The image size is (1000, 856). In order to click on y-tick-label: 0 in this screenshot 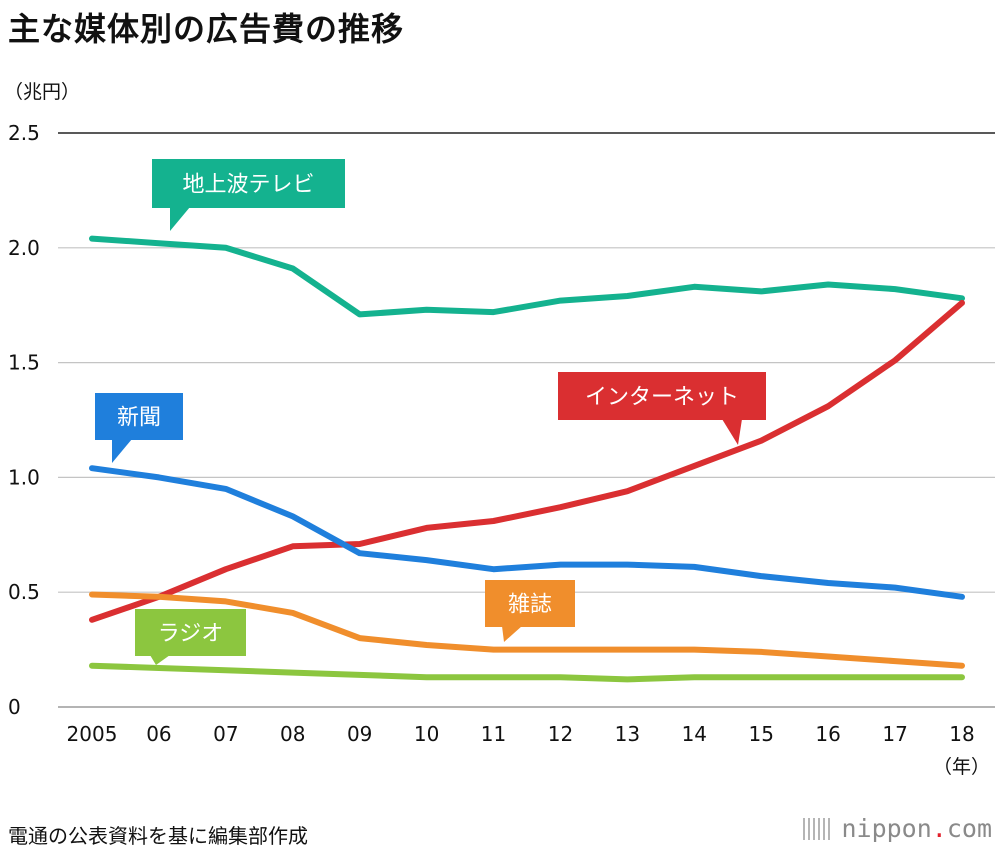, I will do `click(14, 707)`.